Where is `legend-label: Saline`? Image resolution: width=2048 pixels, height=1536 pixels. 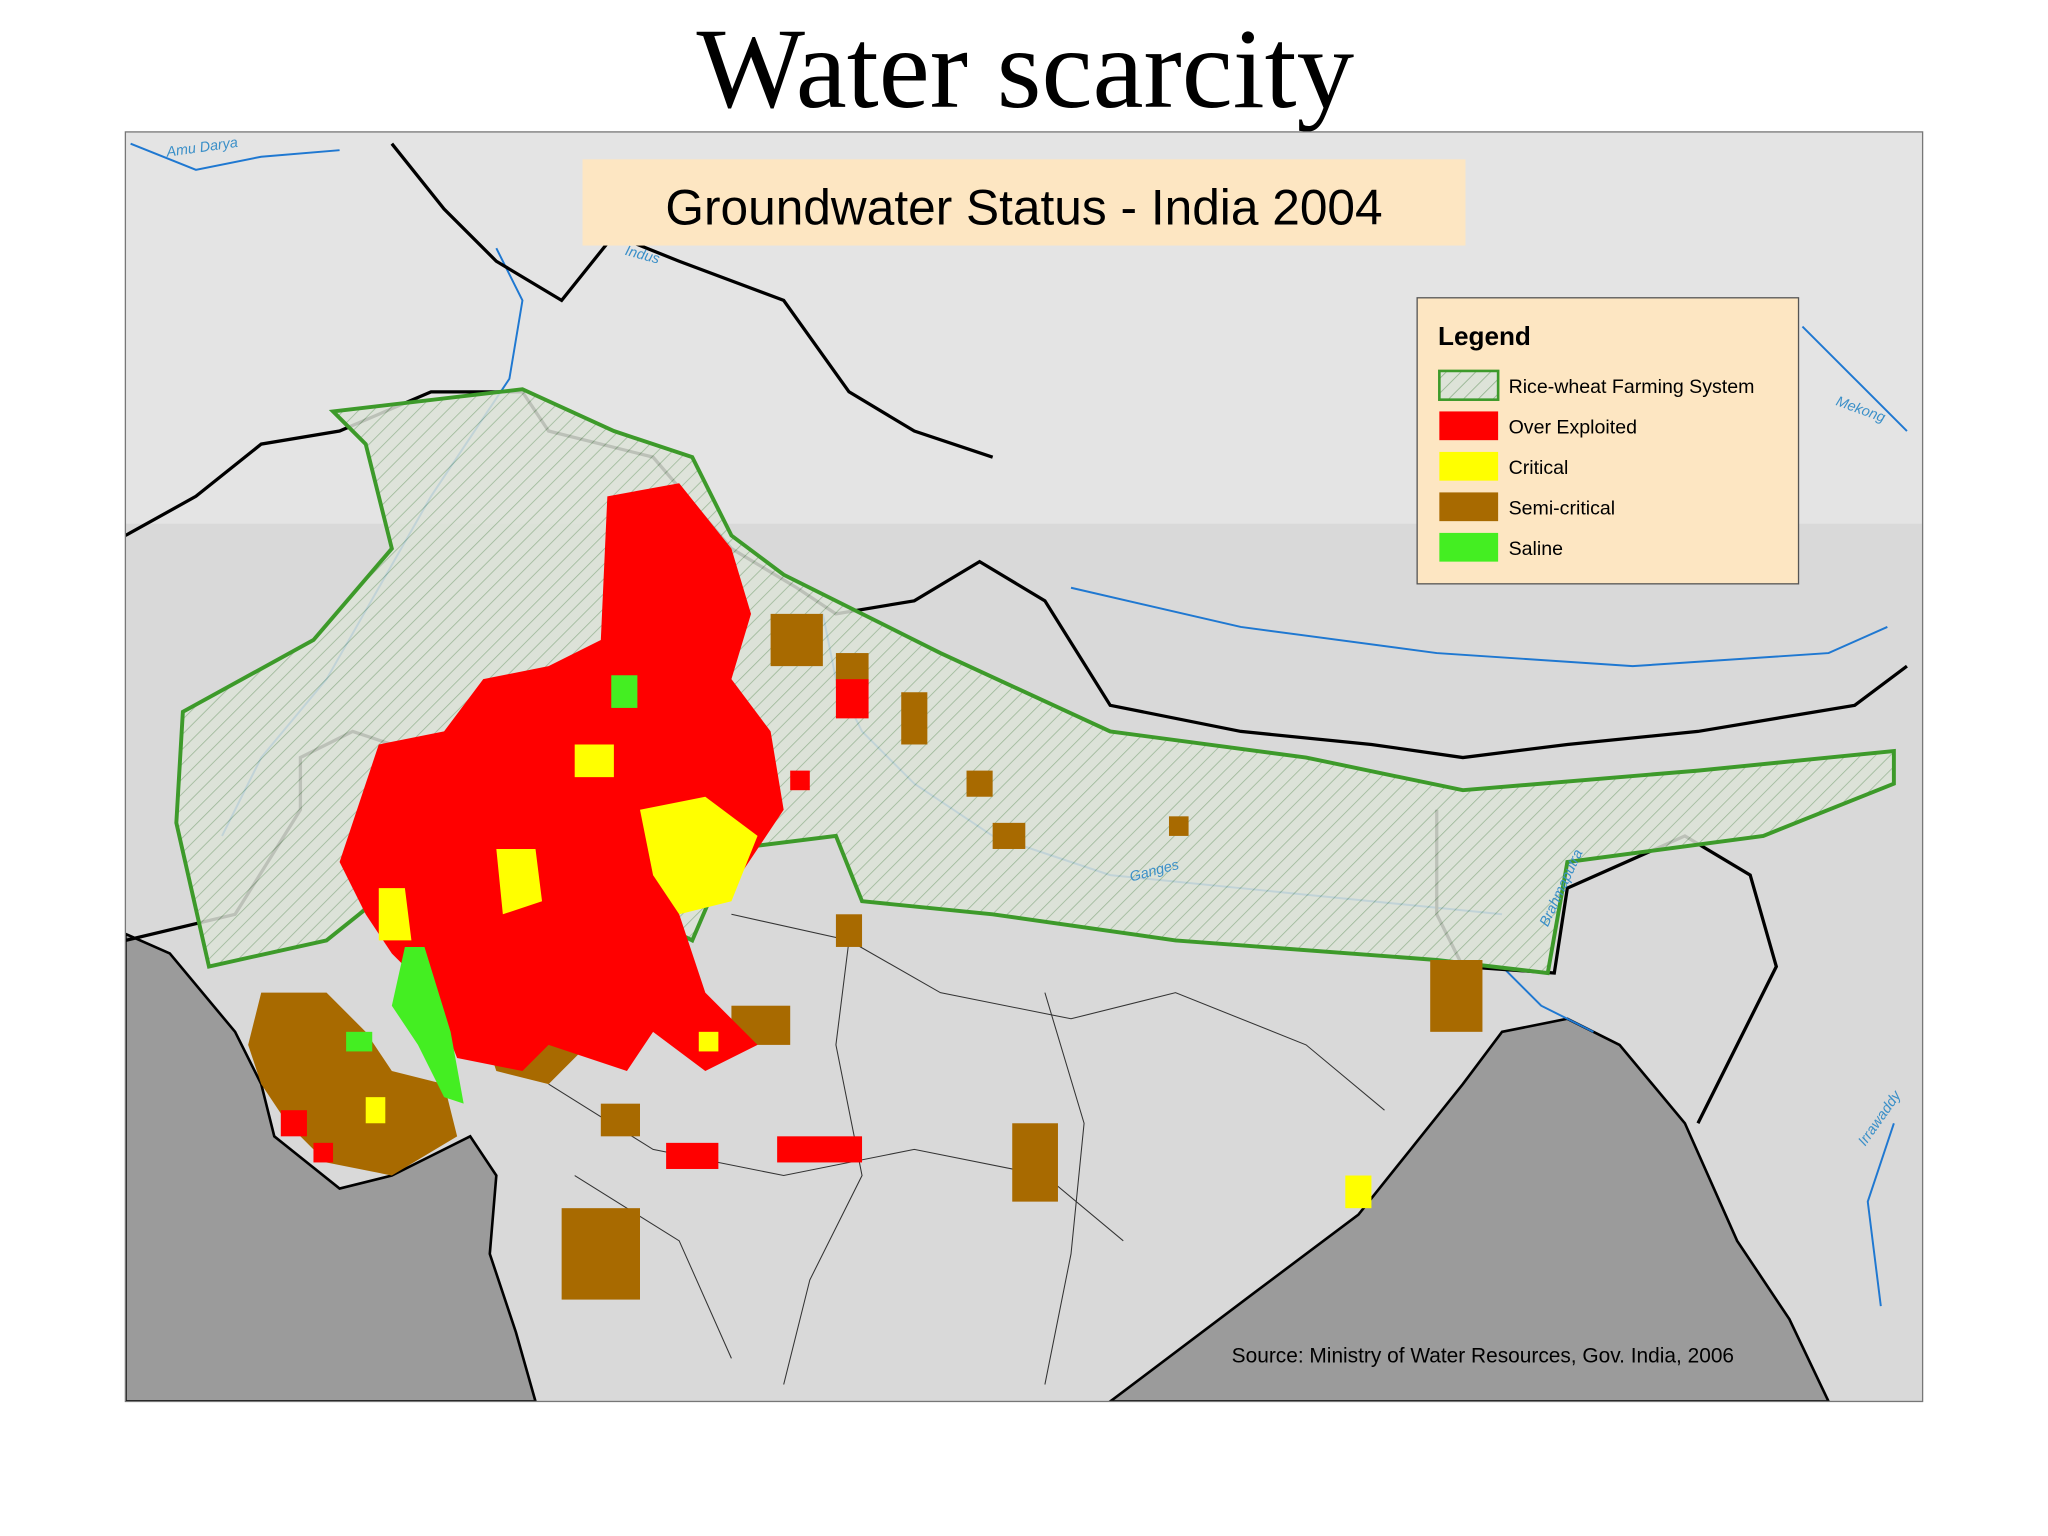 legend-label: Saline is located at coordinates (1536, 549).